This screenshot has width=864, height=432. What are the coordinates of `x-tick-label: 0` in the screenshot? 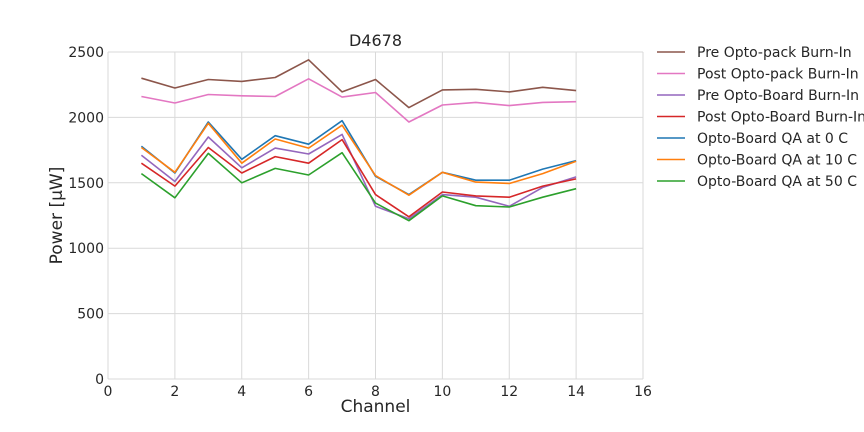 It's located at (108, 392).